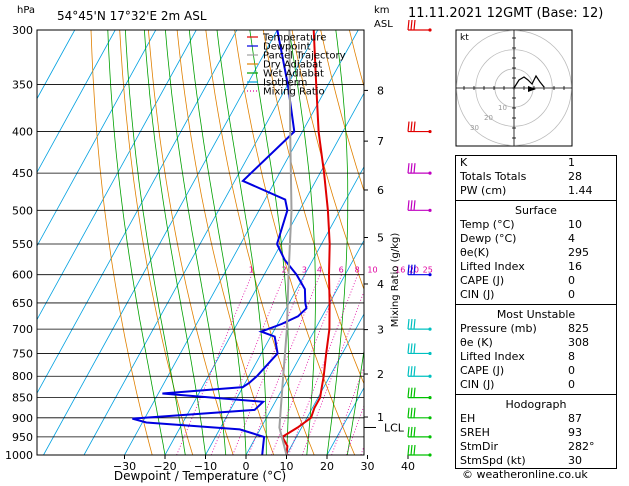 Image resolution: width=629 pixels, height=486 pixels. Describe the element at coordinates (22, 303) in the screenshot. I see `pressure-tick-label: 650` at that location.